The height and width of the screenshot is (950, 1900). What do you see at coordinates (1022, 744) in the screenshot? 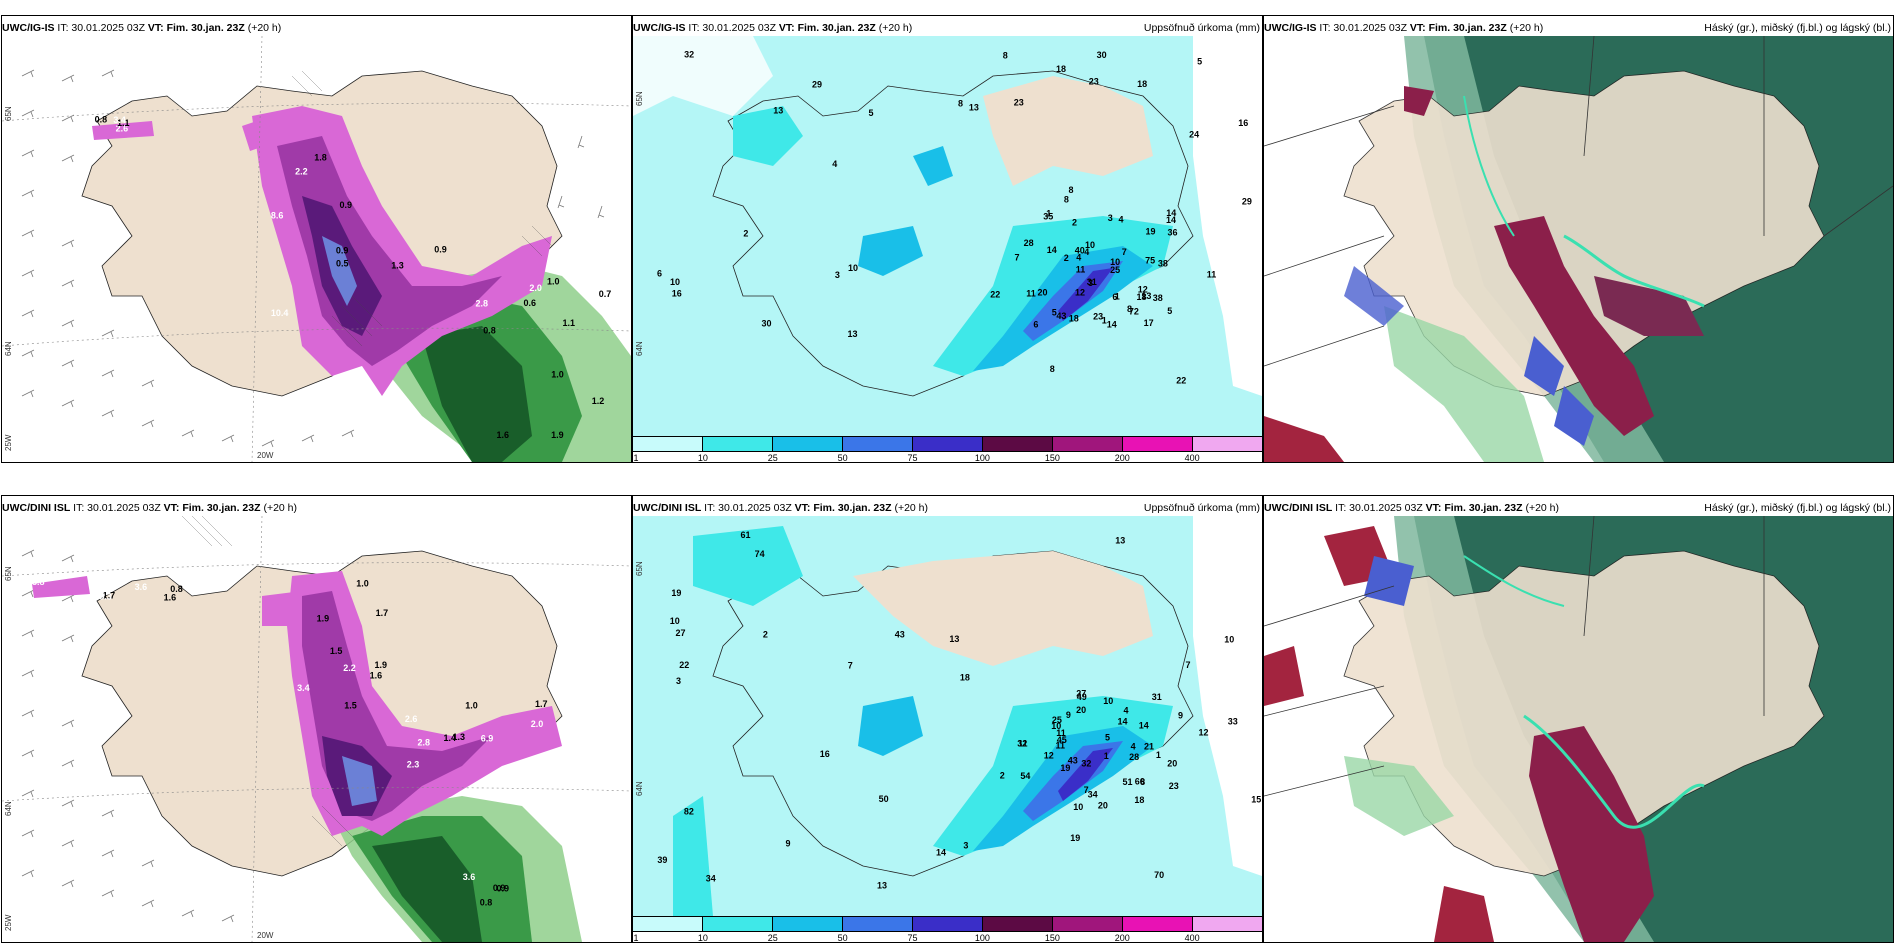
I see `value-label: 32` at bounding box center [1022, 744].